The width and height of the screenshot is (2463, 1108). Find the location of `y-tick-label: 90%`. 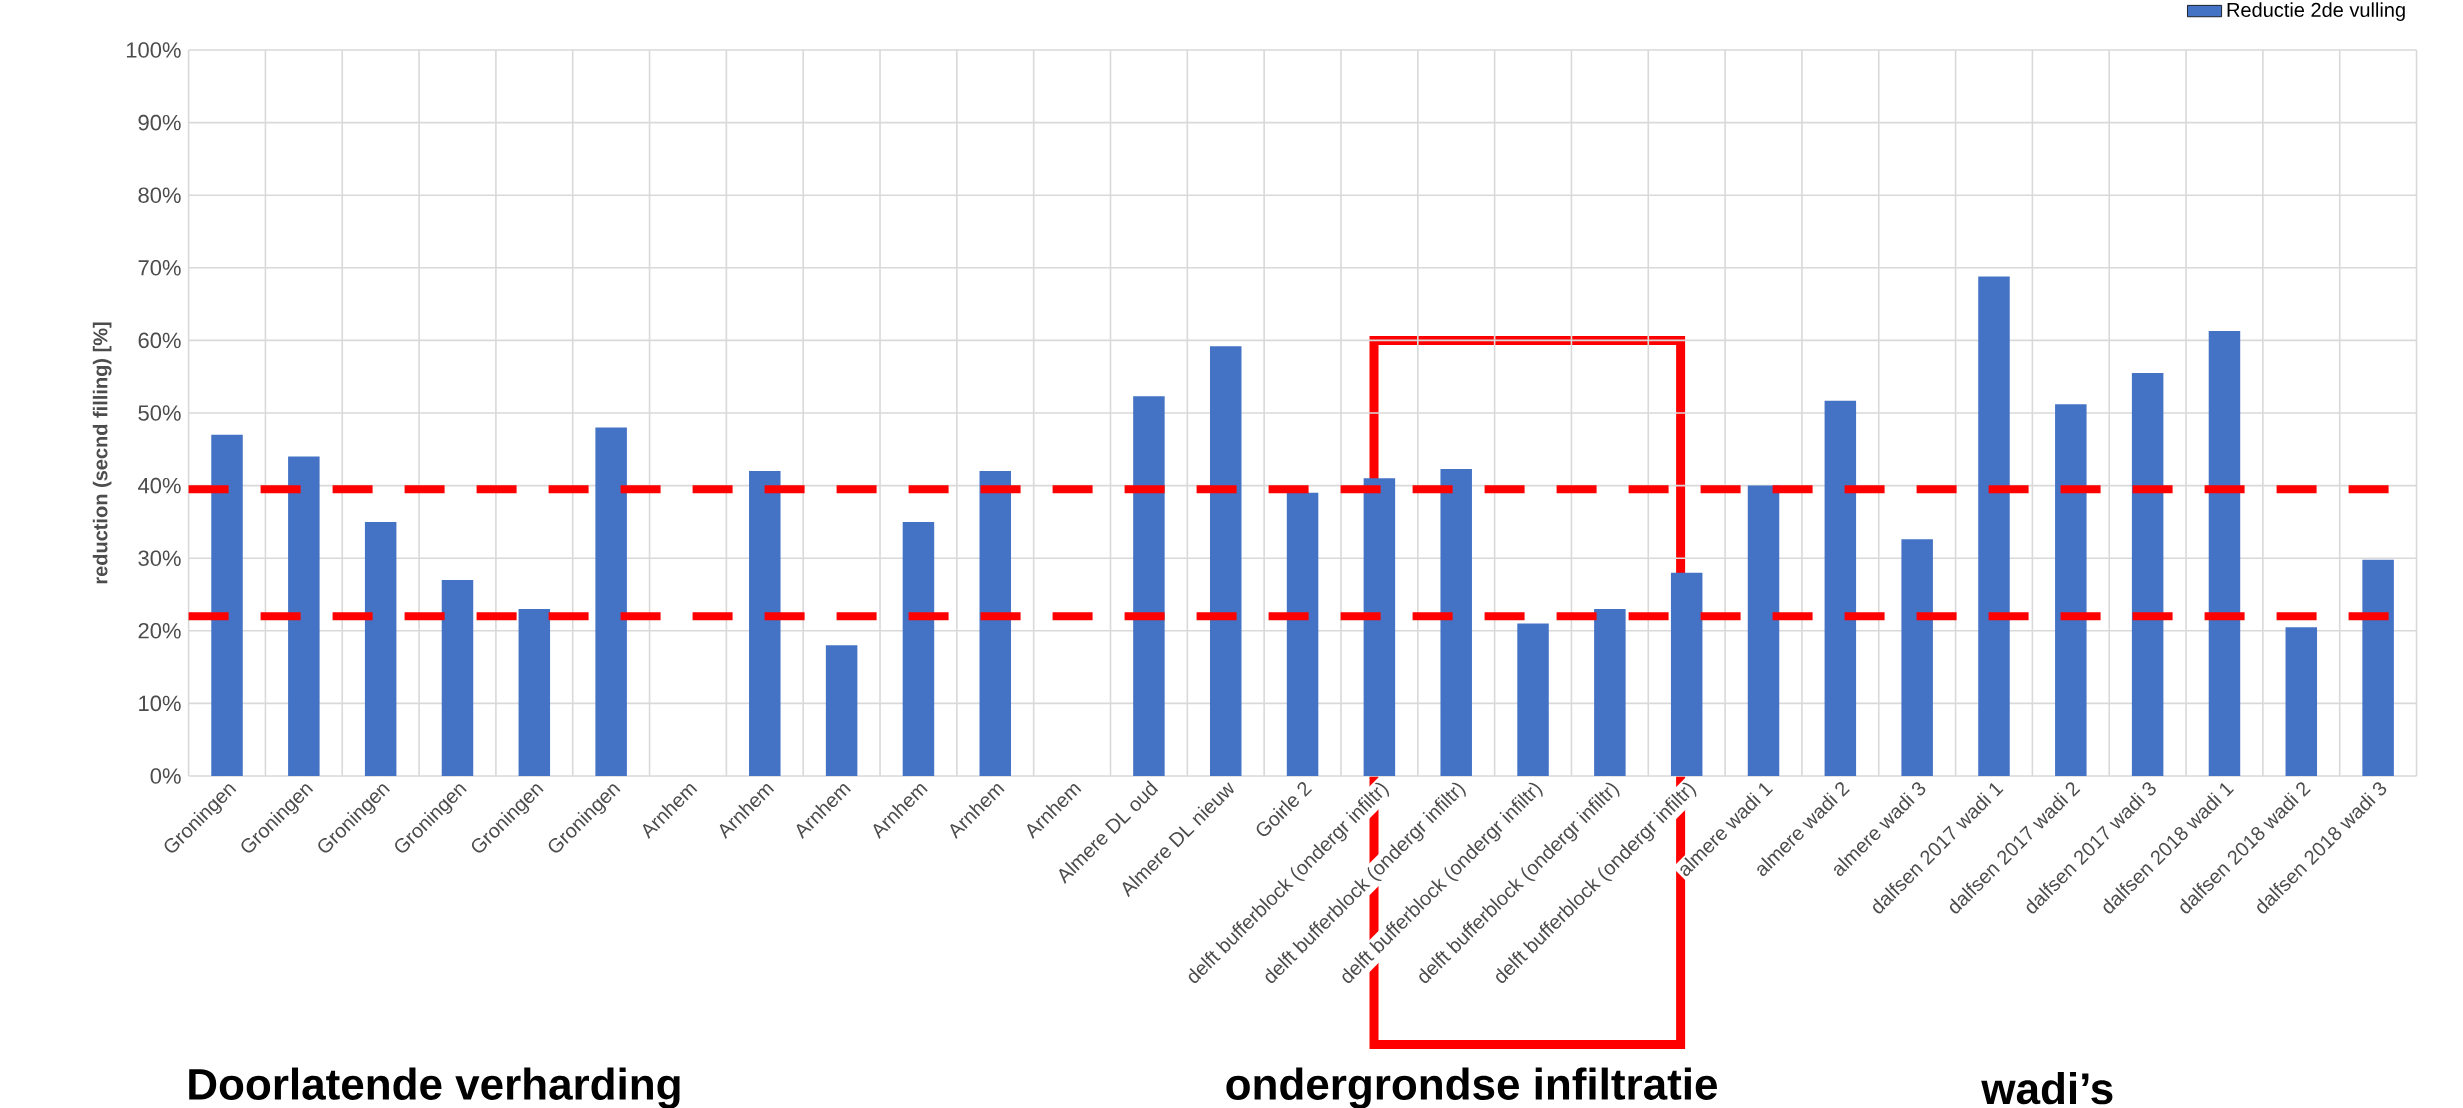

y-tick-label: 90% is located at coordinates (159, 122).